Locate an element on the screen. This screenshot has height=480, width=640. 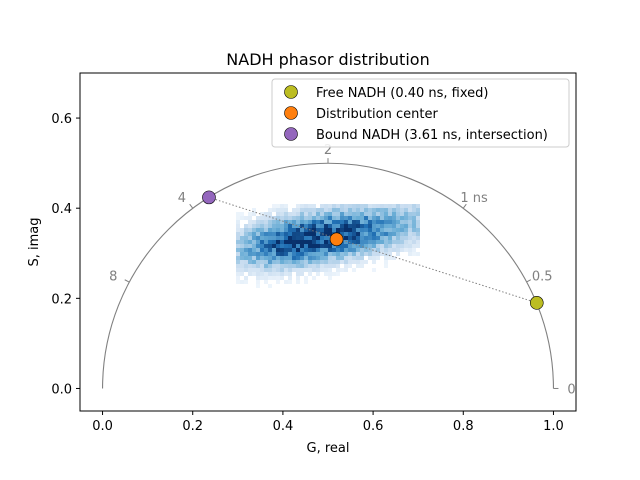
y-axis-label: S, imag is located at coordinates (34, 241).